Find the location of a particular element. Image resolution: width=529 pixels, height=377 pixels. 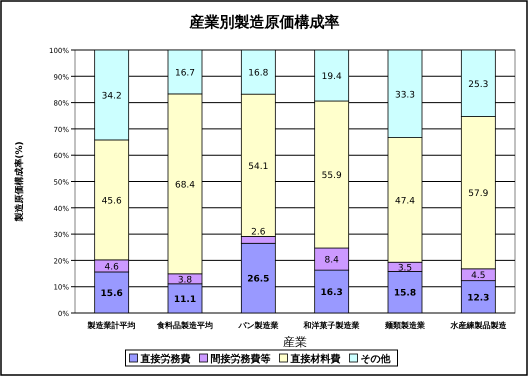

y-axis-title: 製造原価構成率(%) is located at coordinates (19, 182).